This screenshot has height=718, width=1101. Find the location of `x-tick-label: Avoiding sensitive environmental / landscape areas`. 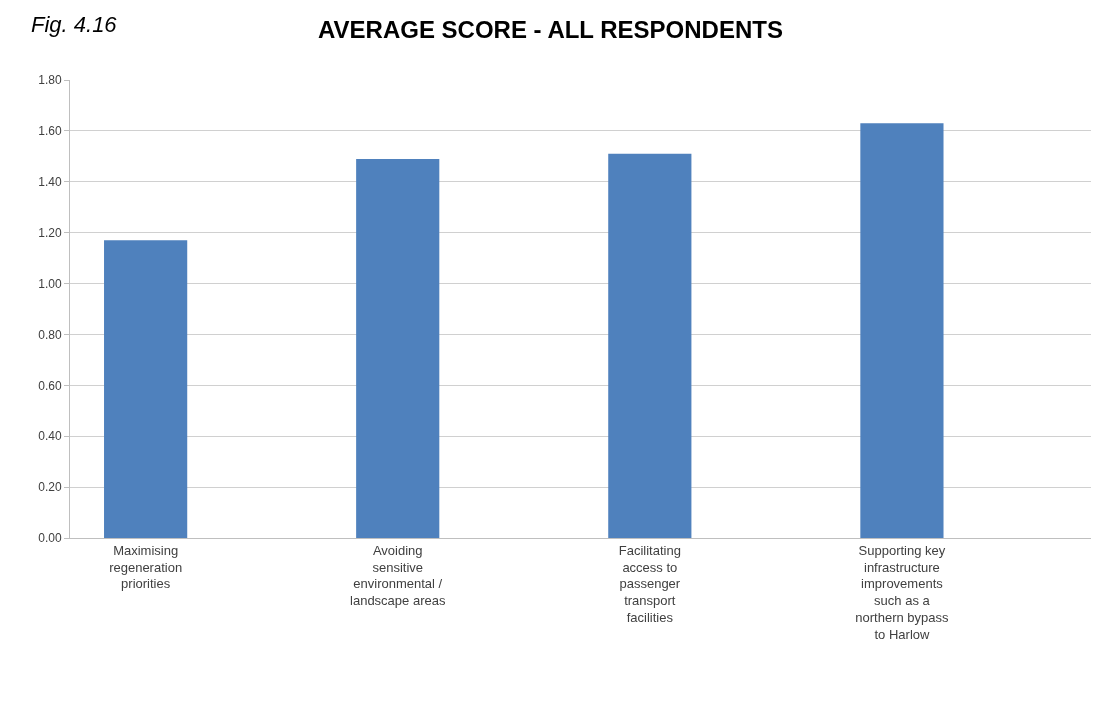

x-tick-label: Avoiding sensitive environmental / landscape areas is located at coordinates (398, 575).